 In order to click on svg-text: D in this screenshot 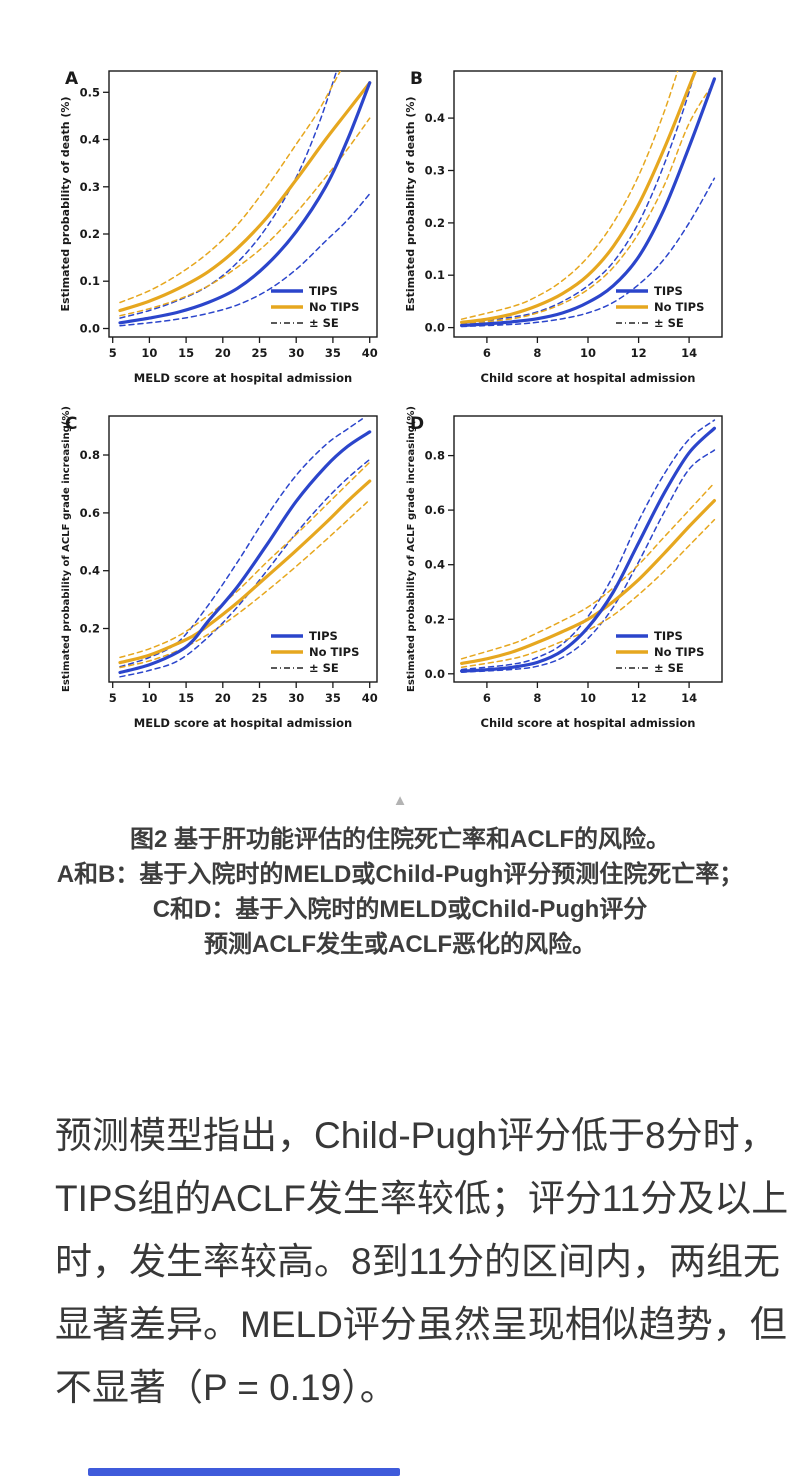, I will do `click(417, 424)`.